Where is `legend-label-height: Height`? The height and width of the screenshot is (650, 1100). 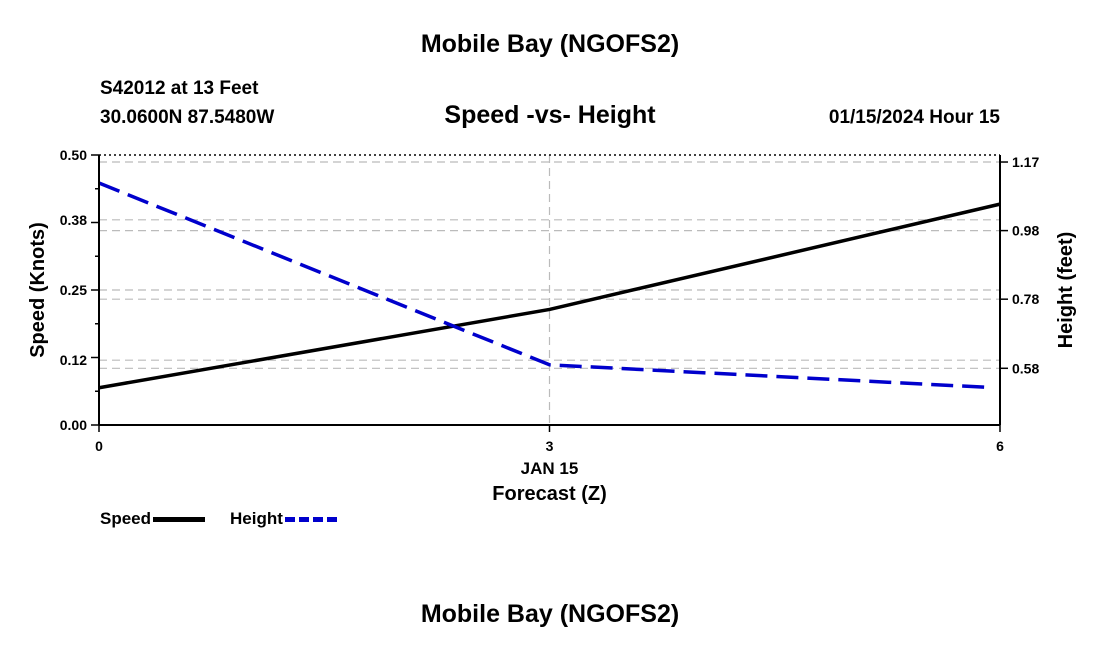
legend-label-height: Height is located at coordinates (256, 518).